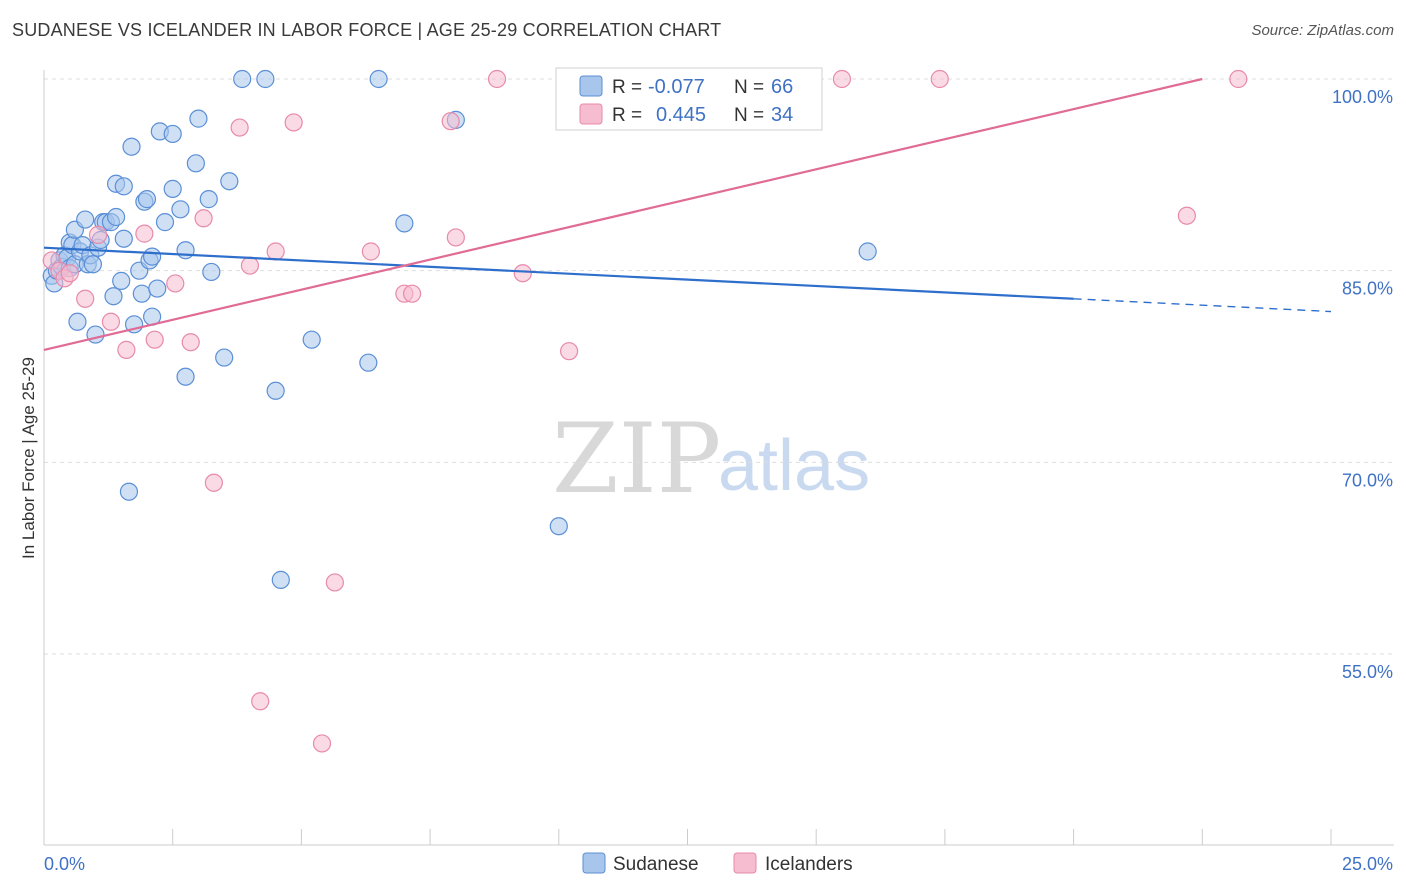  I want to click on legend-r-label-sudanese: R =, so click(627, 87).